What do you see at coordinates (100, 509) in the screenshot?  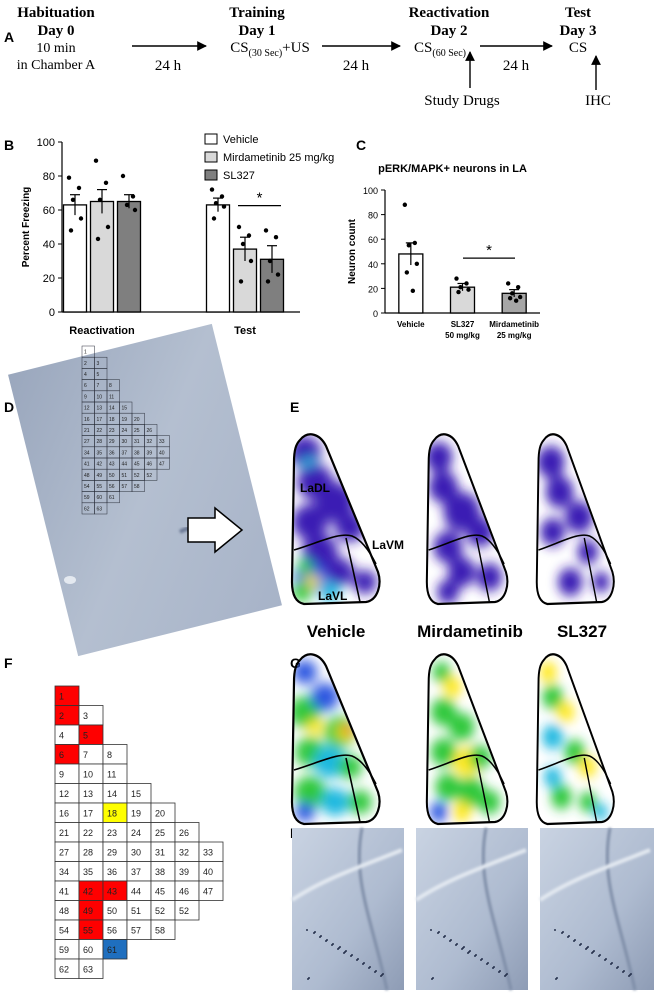 I see `grid-cell-label: 63` at bounding box center [100, 509].